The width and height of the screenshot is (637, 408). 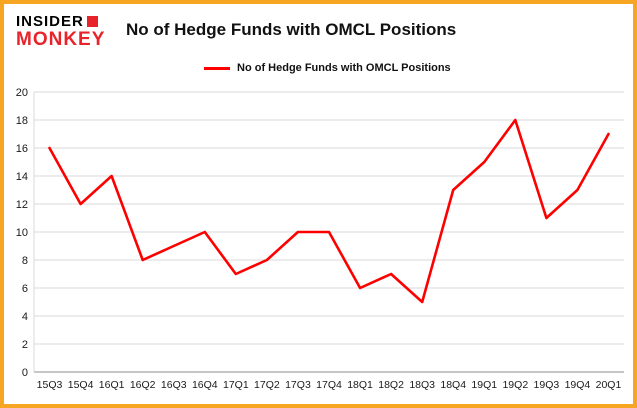 What do you see at coordinates (291, 29) in the screenshot?
I see `chart-title: No of Hedge Funds with OMCL Positions` at bounding box center [291, 29].